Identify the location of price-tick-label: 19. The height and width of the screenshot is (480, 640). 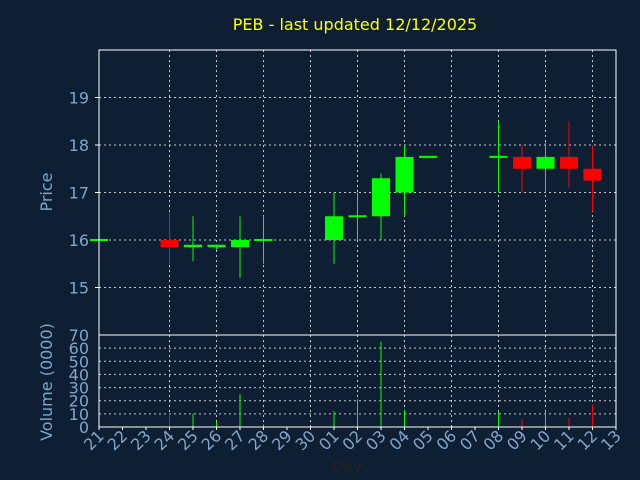
(79, 98).